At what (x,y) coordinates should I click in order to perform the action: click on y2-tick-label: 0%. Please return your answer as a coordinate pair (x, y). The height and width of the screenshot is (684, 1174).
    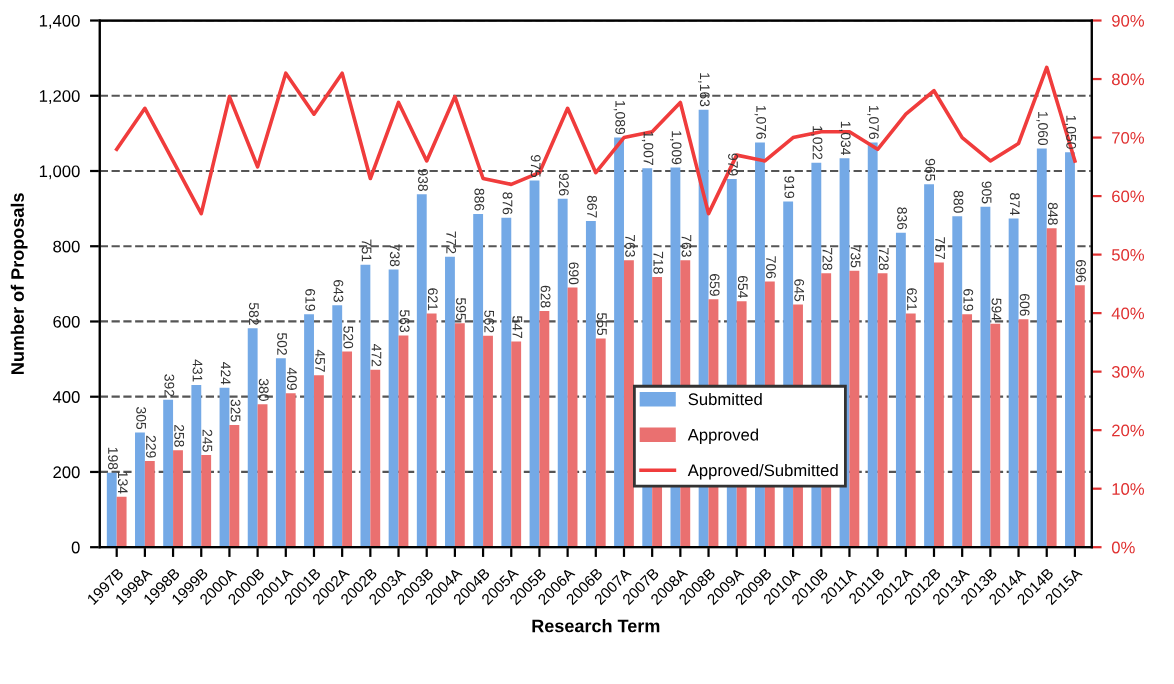
    Looking at the image, I should click on (1123, 547).